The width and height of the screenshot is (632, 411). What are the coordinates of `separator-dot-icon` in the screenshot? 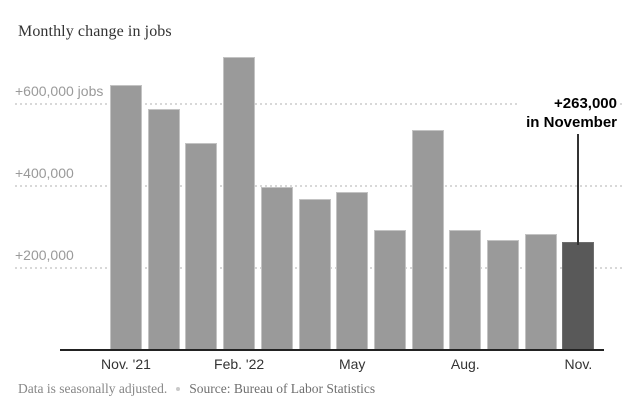 It's located at (178, 389).